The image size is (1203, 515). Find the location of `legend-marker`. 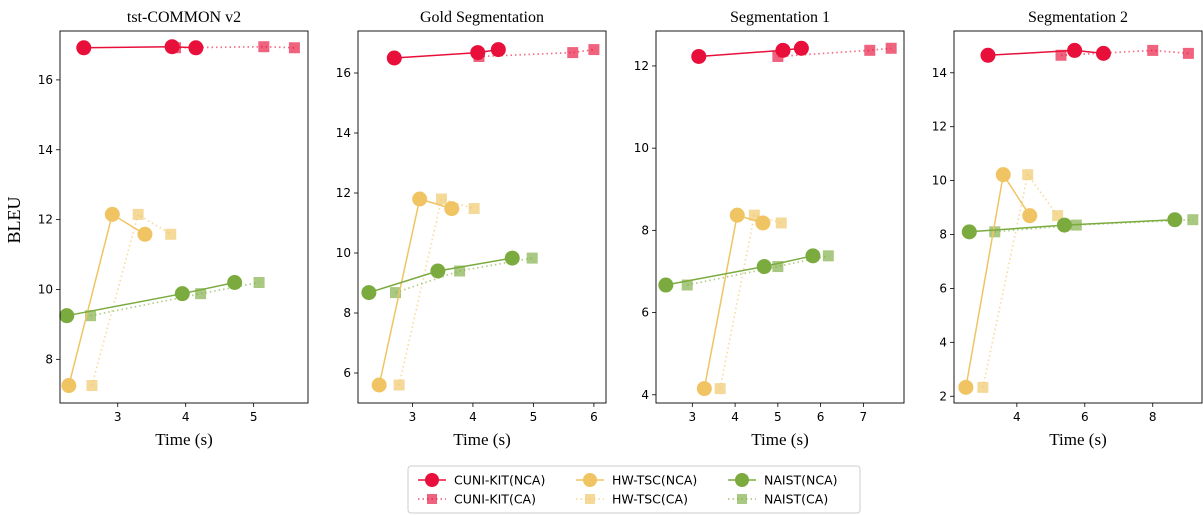

legend-marker is located at coordinates (590, 480).